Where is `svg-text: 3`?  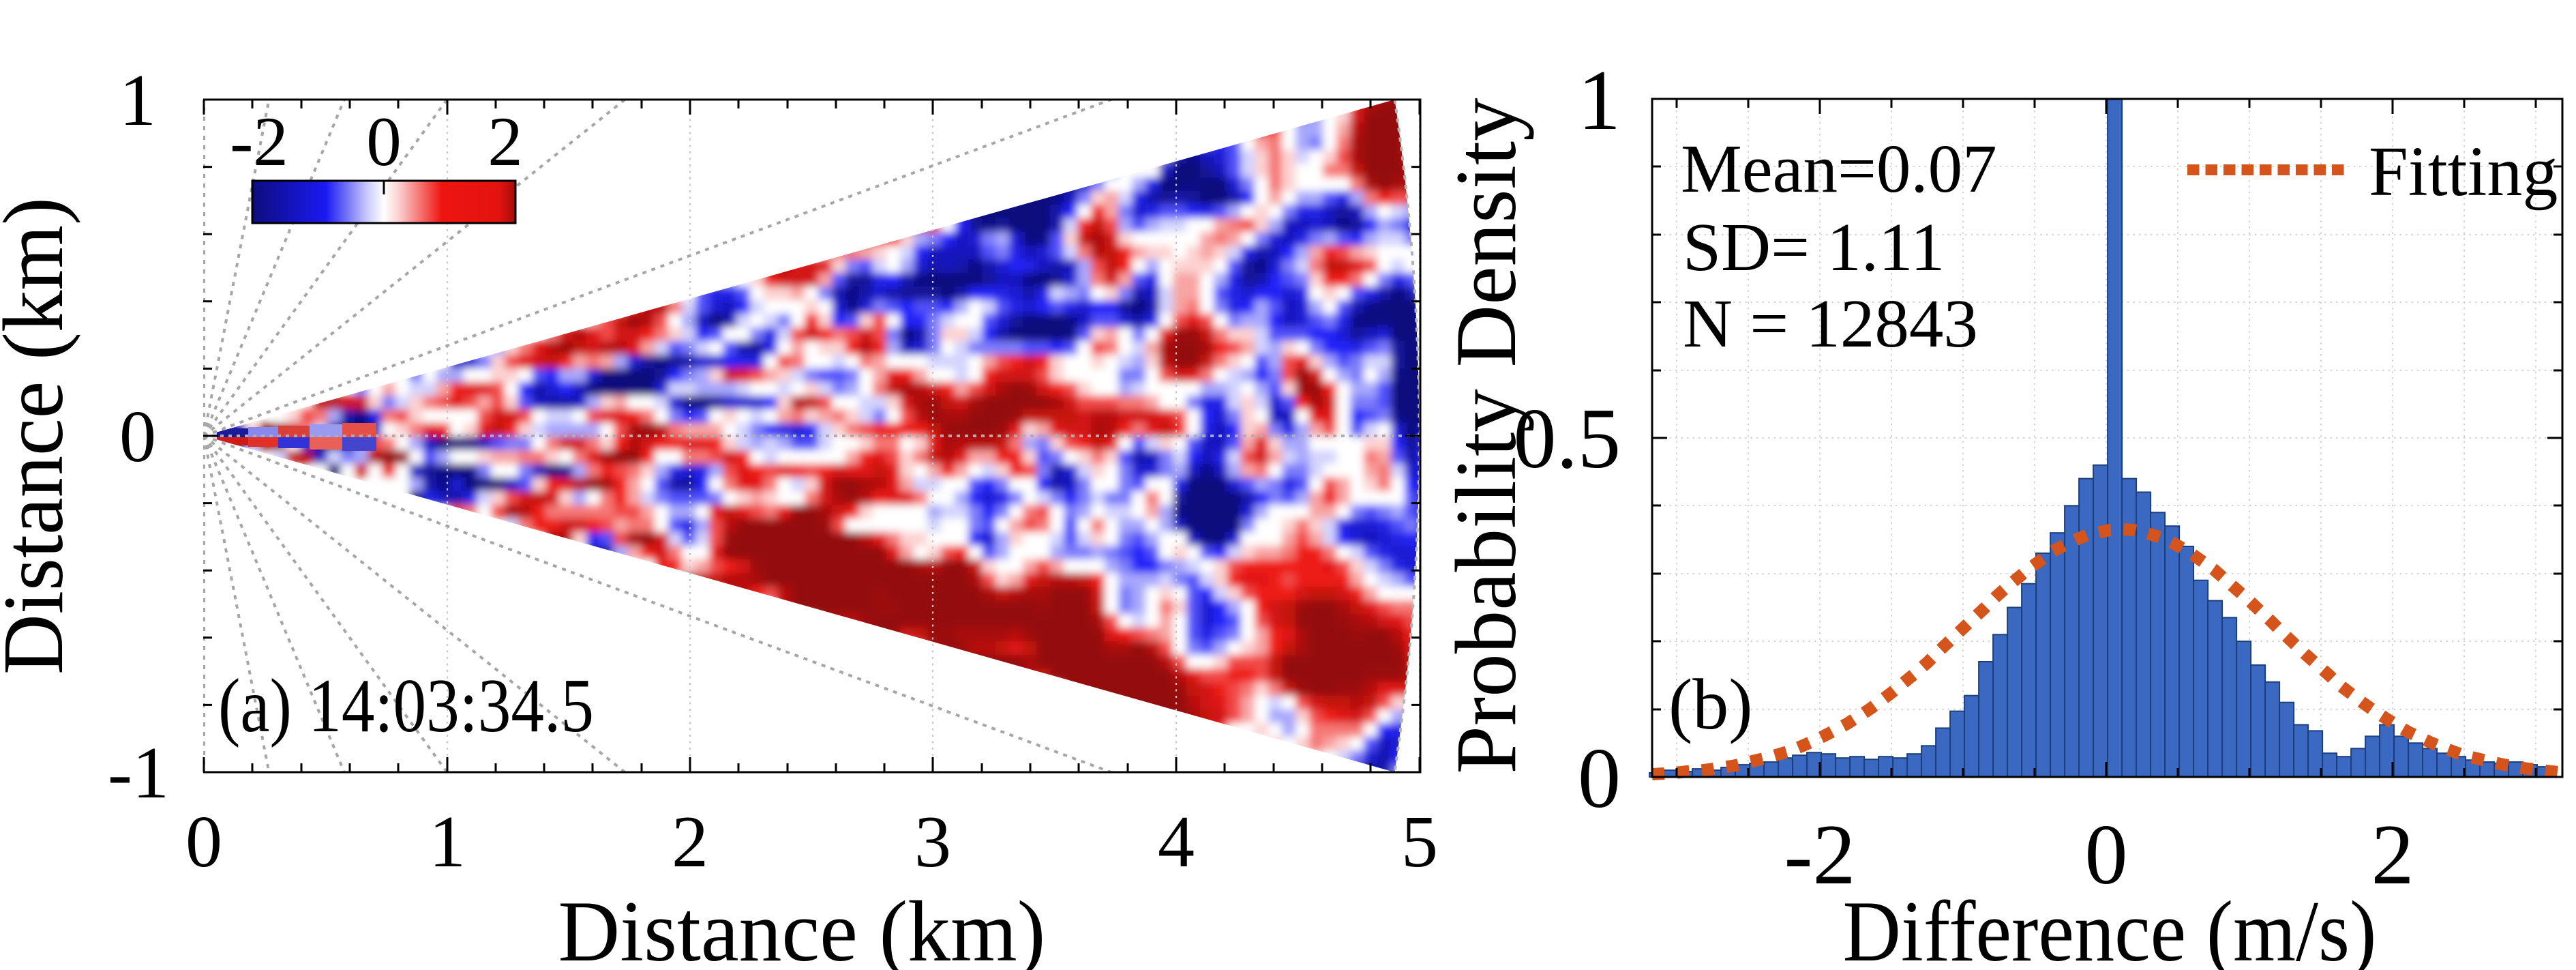 svg-text: 3 is located at coordinates (932, 842).